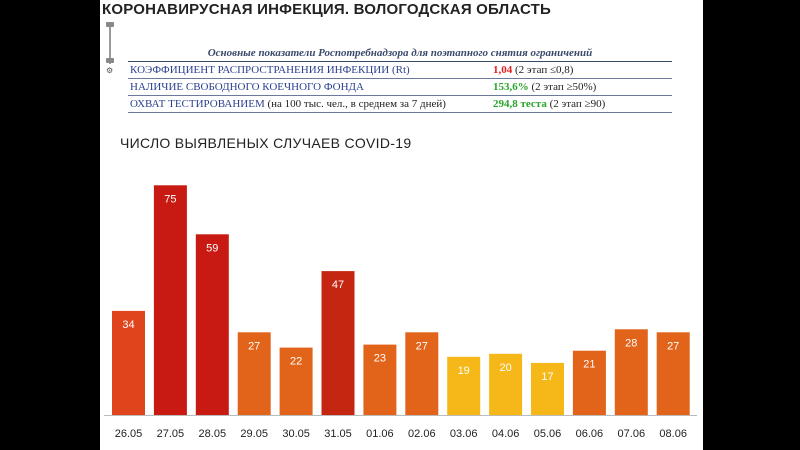 The image size is (800, 450). I want to click on x-tick-label: 03.06, so click(464, 434).